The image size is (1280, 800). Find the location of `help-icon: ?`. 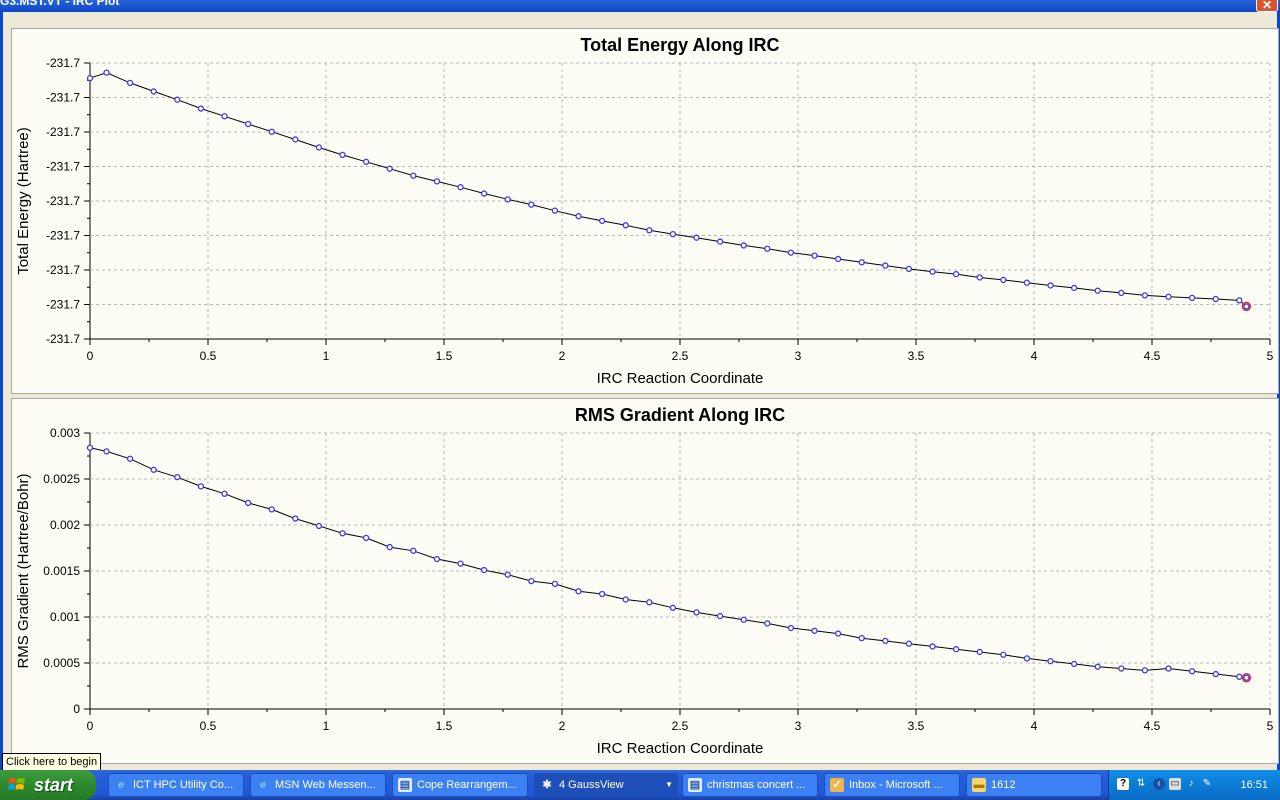

help-icon: ? is located at coordinates (1123, 784).